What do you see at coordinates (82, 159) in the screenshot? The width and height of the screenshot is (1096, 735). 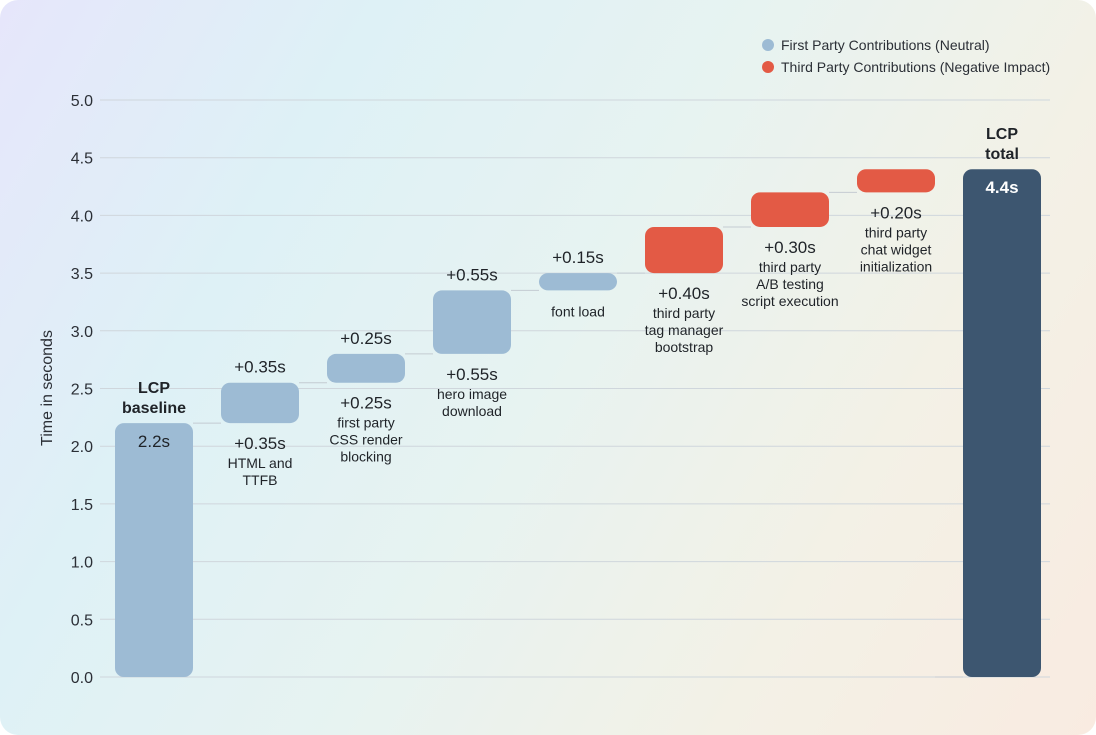 I see `y-tick-label: 4.5` at bounding box center [82, 159].